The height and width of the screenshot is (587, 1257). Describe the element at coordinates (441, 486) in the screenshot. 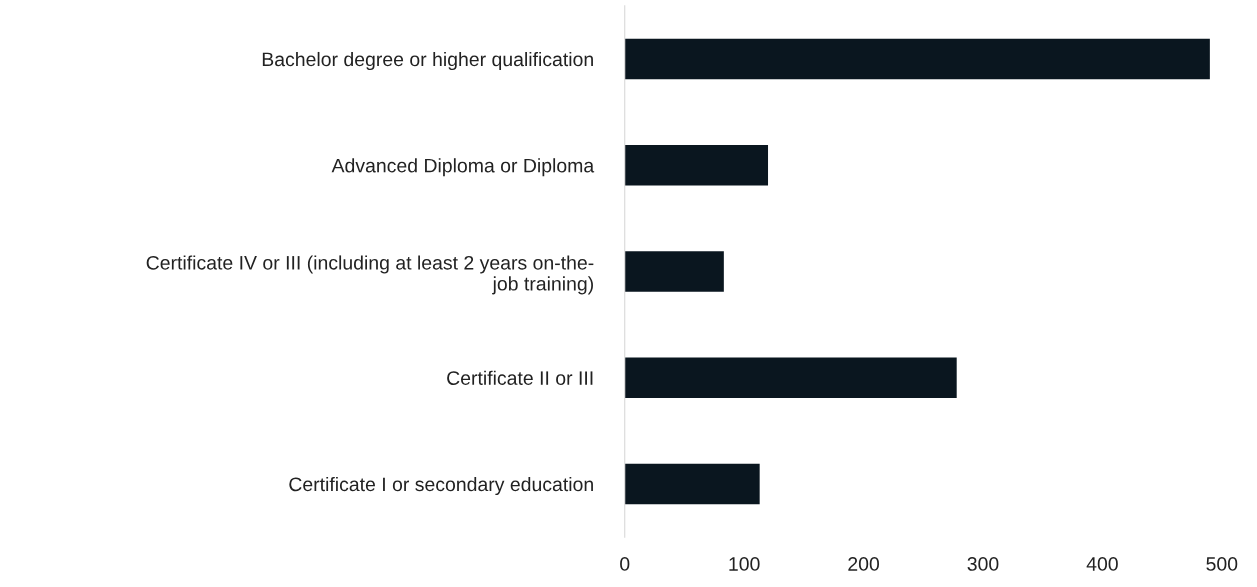

I see `y-tick-label: Certificate I or secondary education` at that location.